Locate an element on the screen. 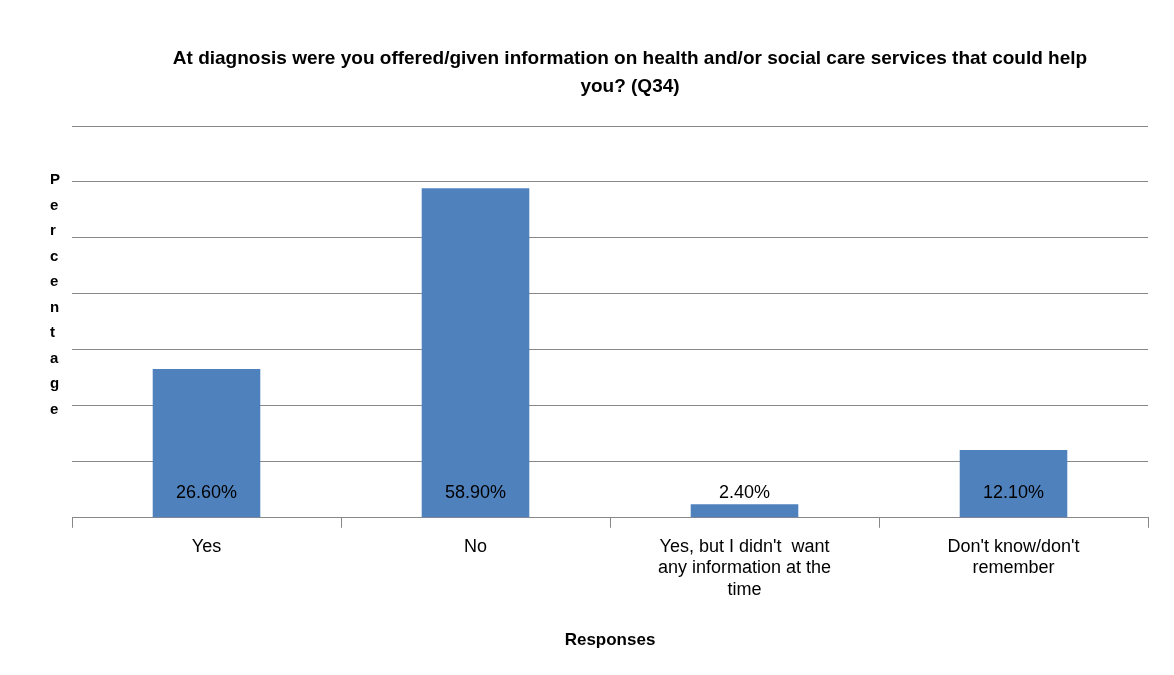 The height and width of the screenshot is (675, 1174). data-label: 12.10% is located at coordinates (1013, 491).